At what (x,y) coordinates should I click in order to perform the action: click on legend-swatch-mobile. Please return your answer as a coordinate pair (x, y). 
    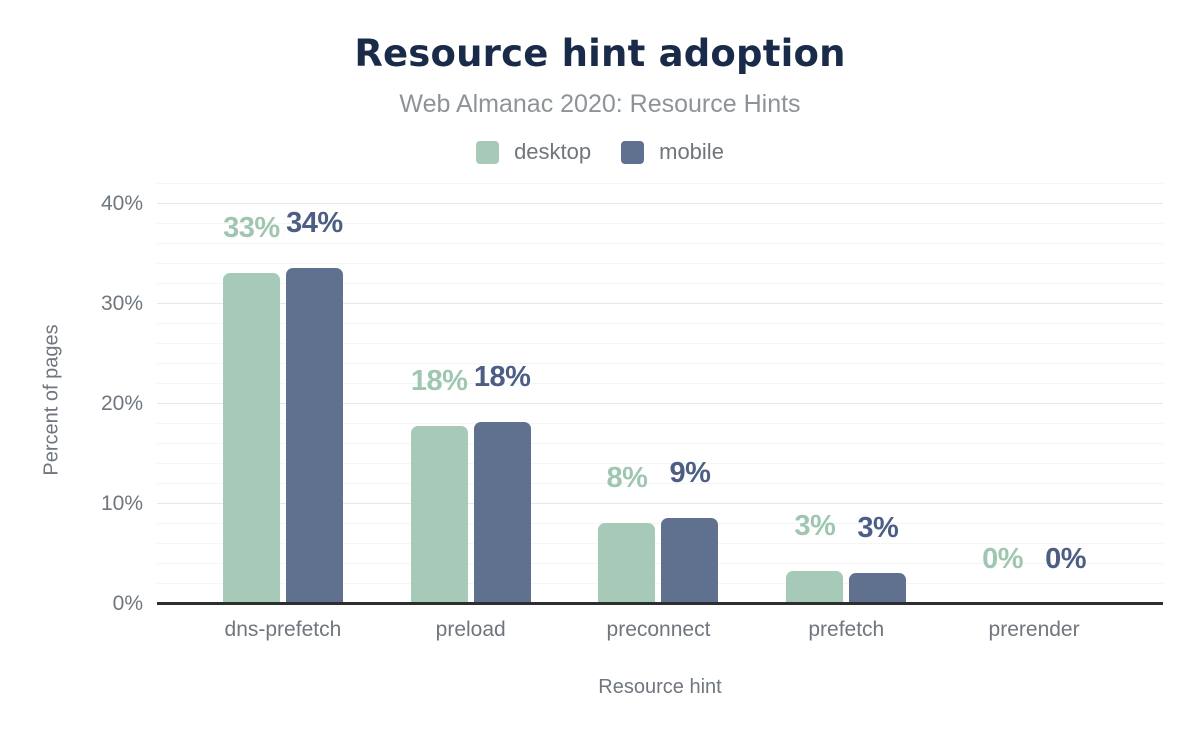
    Looking at the image, I should click on (633, 152).